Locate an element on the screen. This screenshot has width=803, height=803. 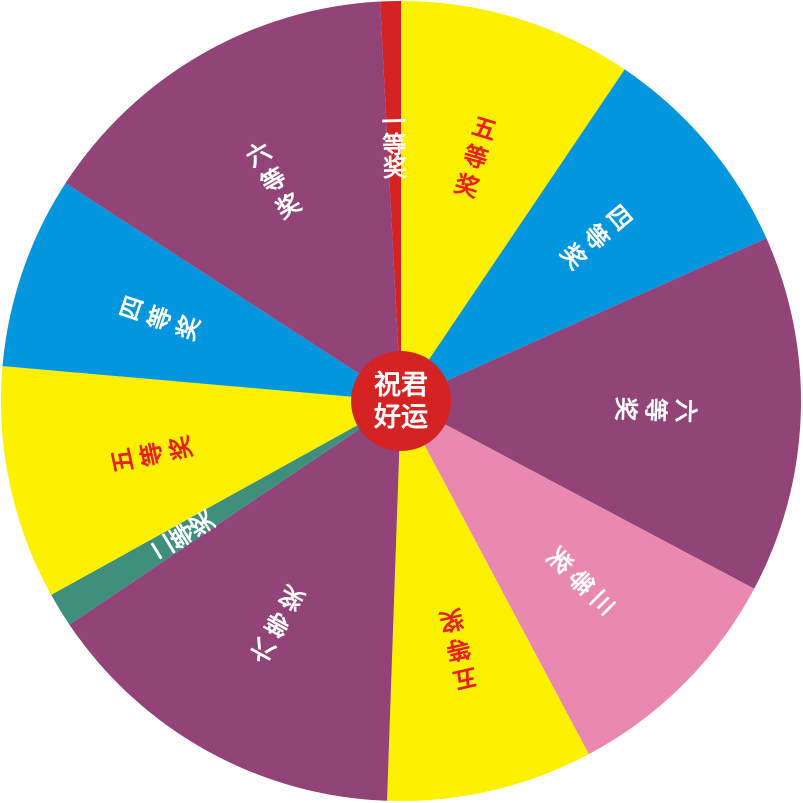
hub-circle is located at coordinates (401, 401).